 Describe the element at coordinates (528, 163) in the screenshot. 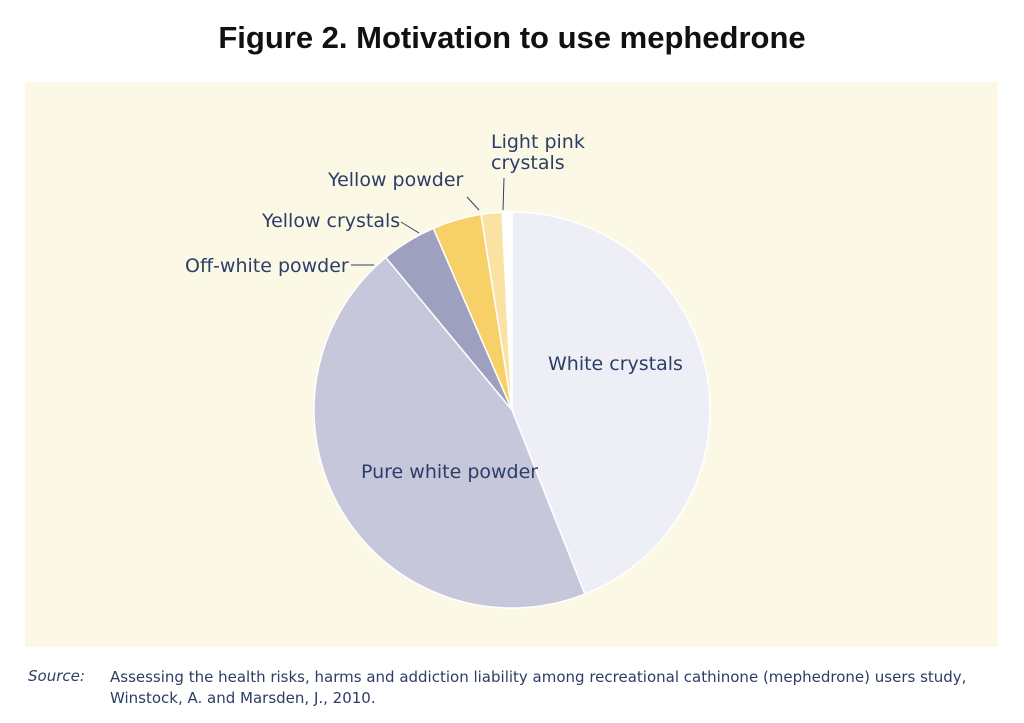

I see `label-light-pink-crystals-line2: crystals` at that location.